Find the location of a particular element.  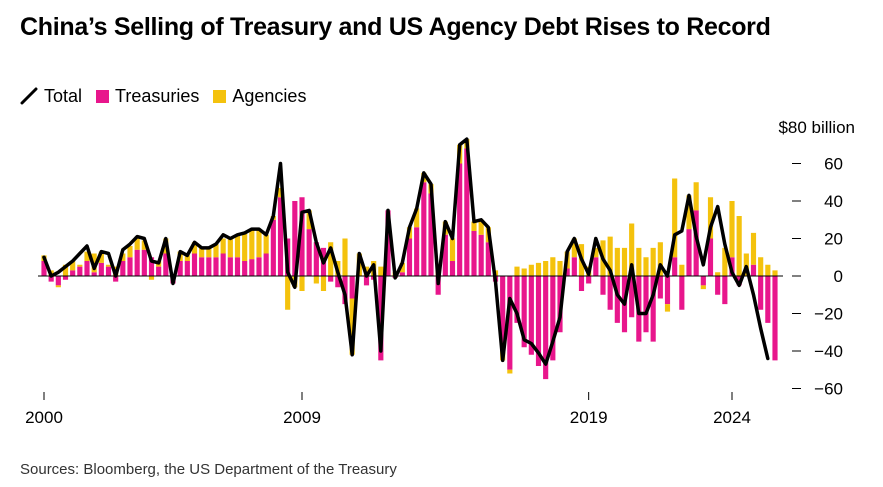

x-tick-label: 2009 is located at coordinates (302, 417).